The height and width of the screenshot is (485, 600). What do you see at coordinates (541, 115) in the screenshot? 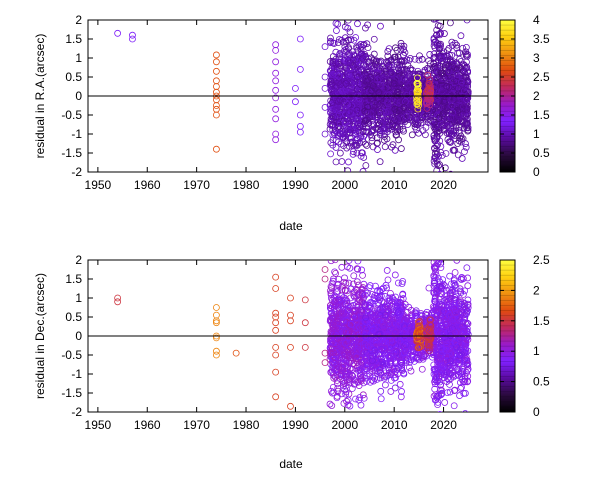
I see `colorbar-tick-label: 1.5` at bounding box center [541, 115].